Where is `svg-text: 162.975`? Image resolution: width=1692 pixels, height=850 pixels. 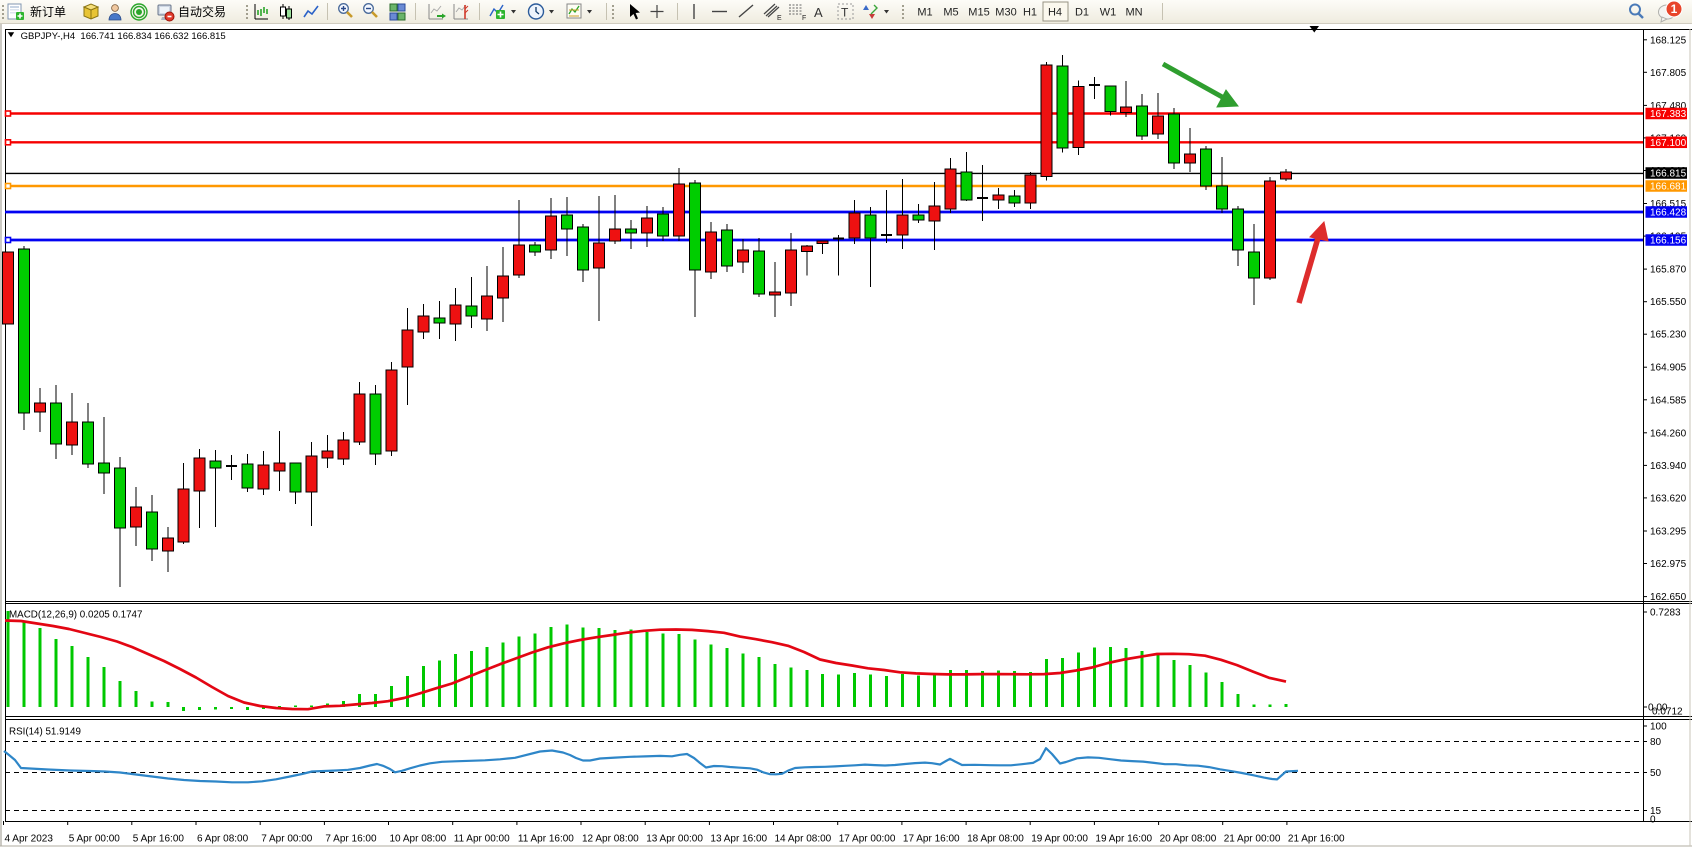
svg-text: 162.975 is located at coordinates (1668, 564).